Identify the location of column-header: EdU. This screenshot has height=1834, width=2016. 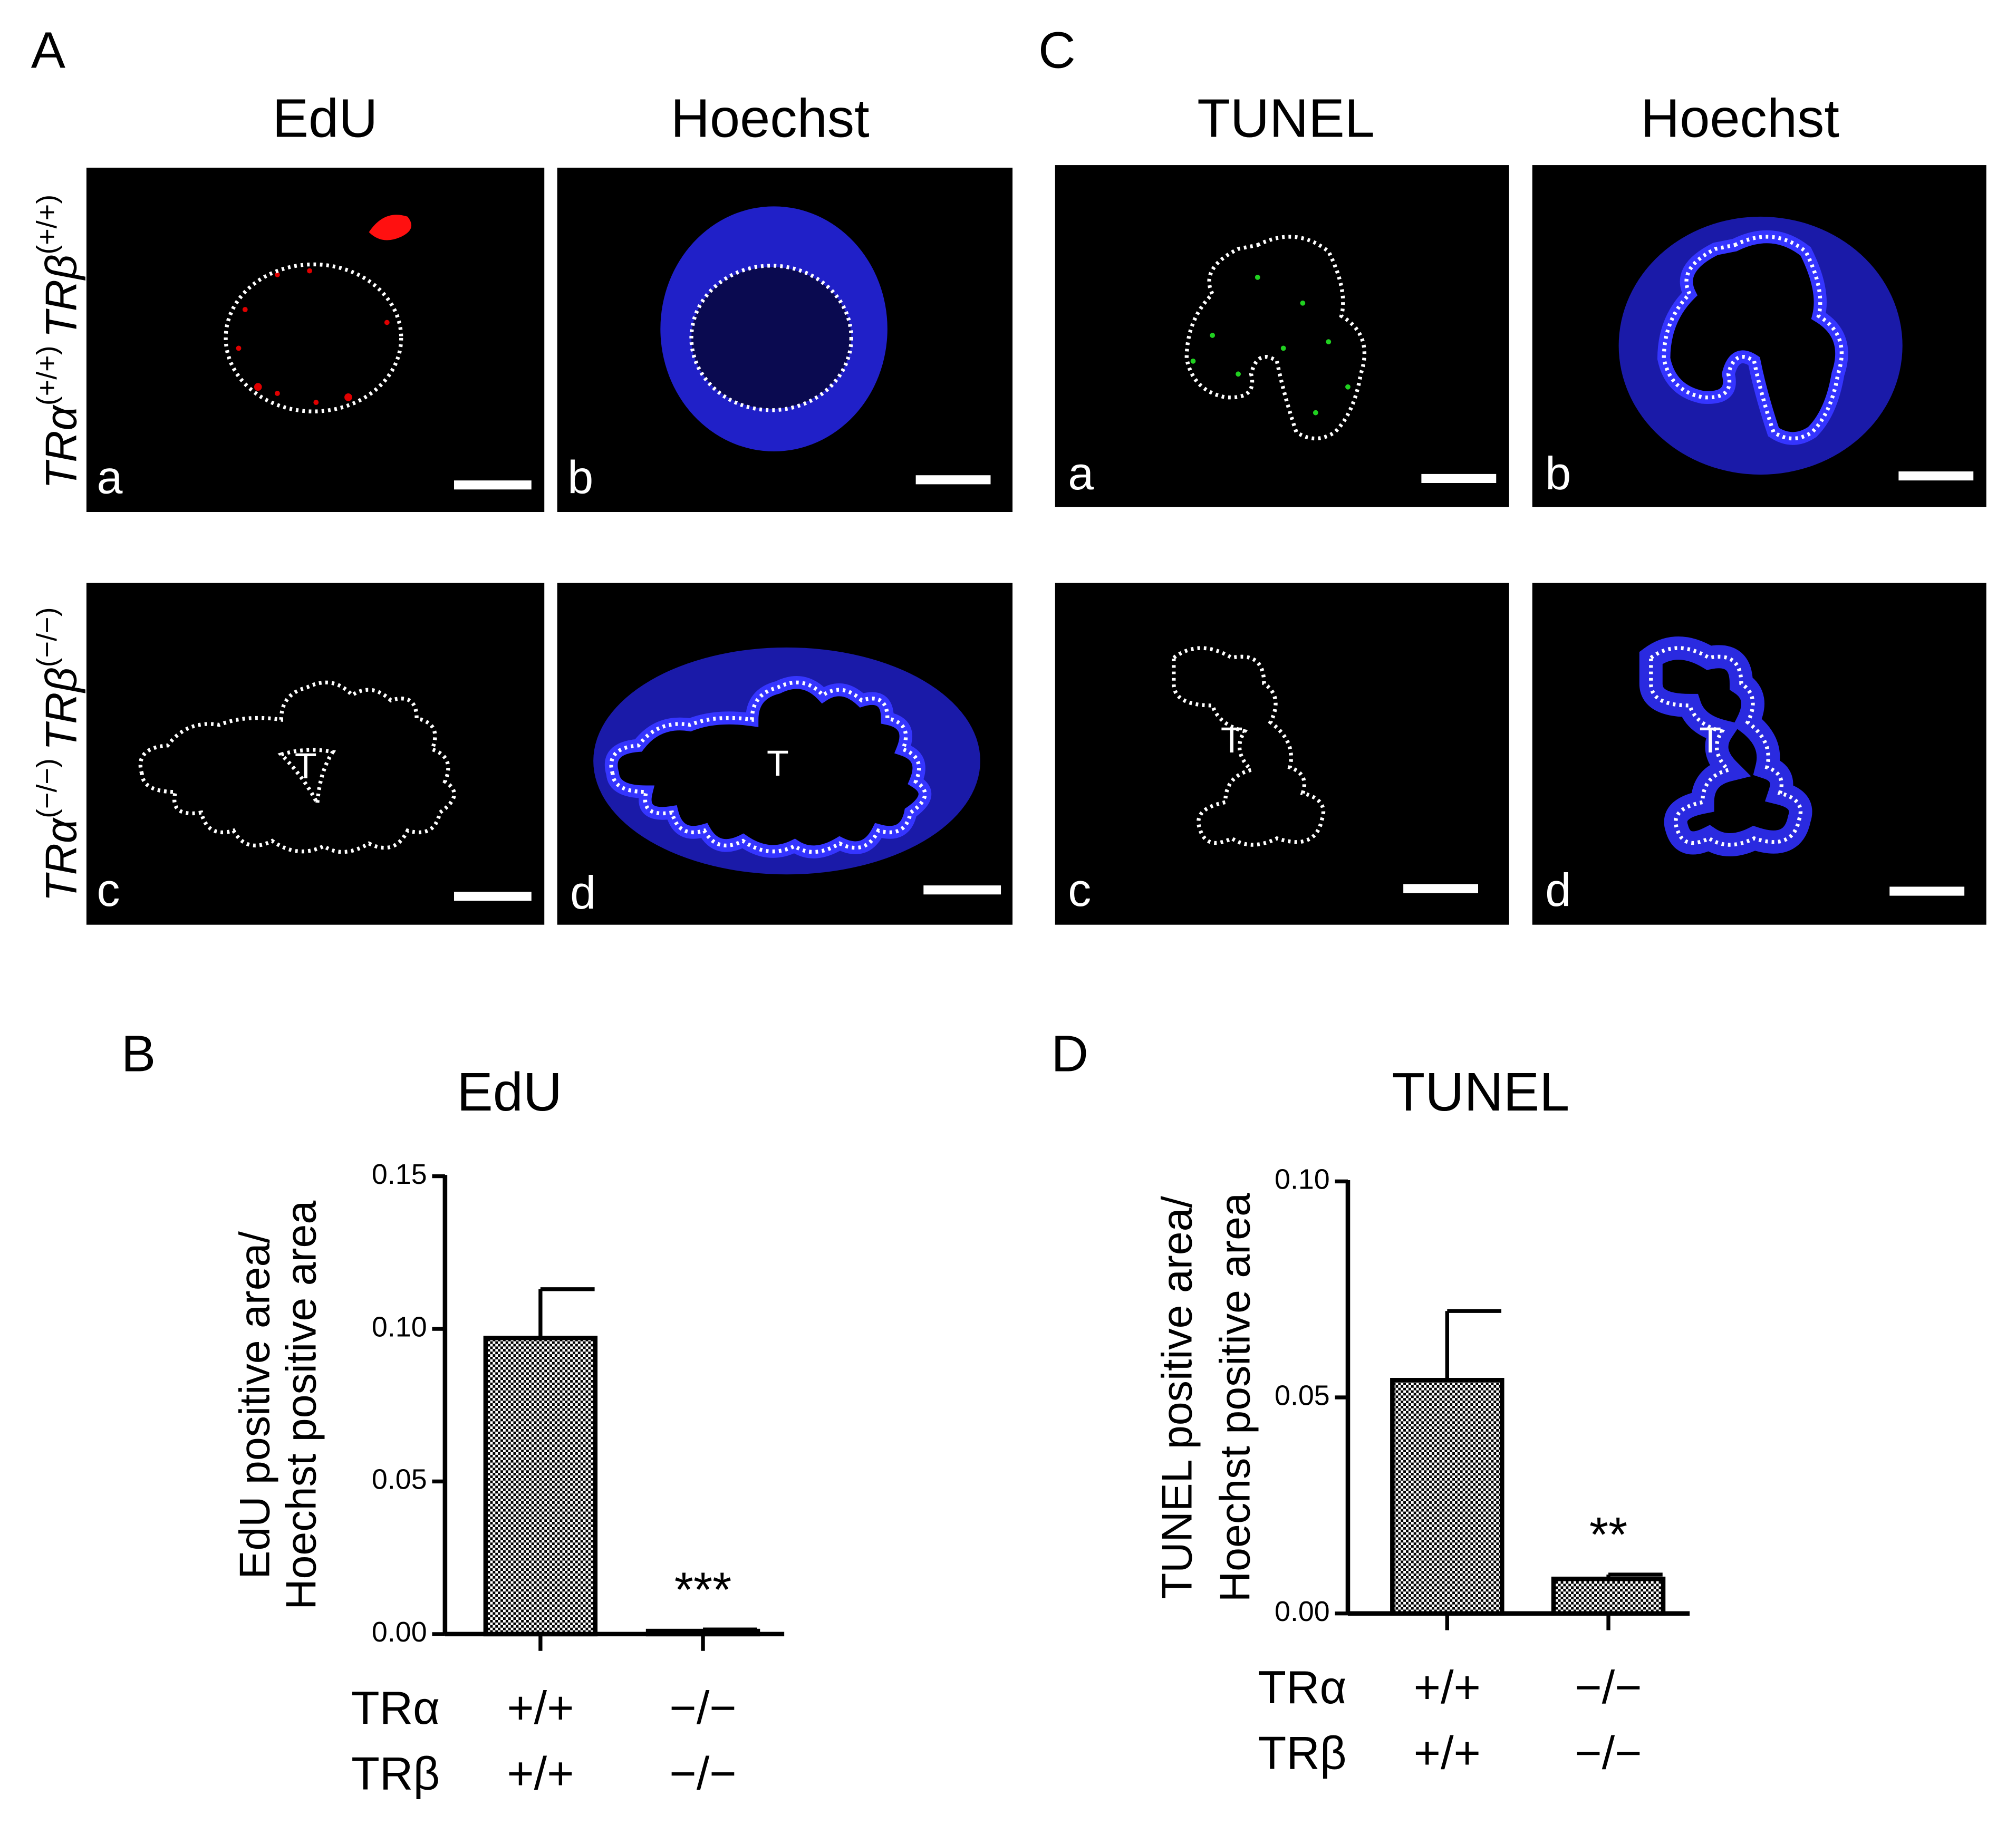
(326, 118).